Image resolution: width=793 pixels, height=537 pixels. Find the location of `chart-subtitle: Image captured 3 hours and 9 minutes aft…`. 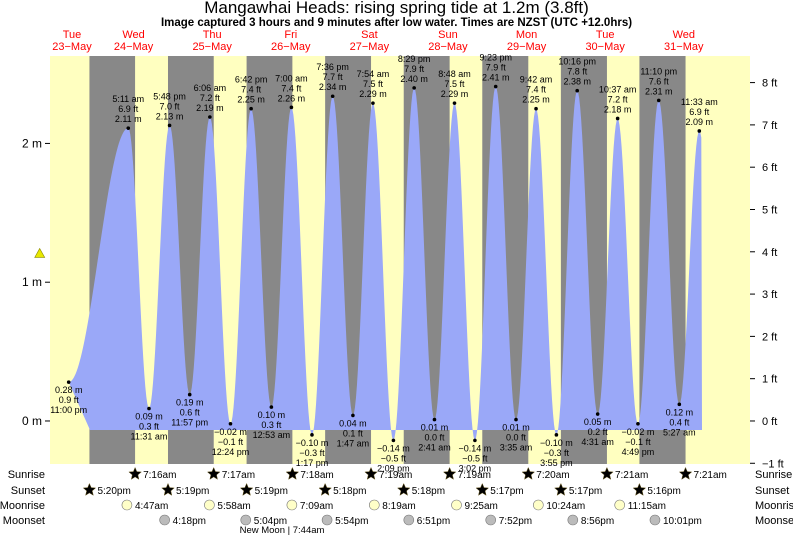

chart-subtitle: Image captured 3 hours and 9 minutes aft… is located at coordinates (396, 23).